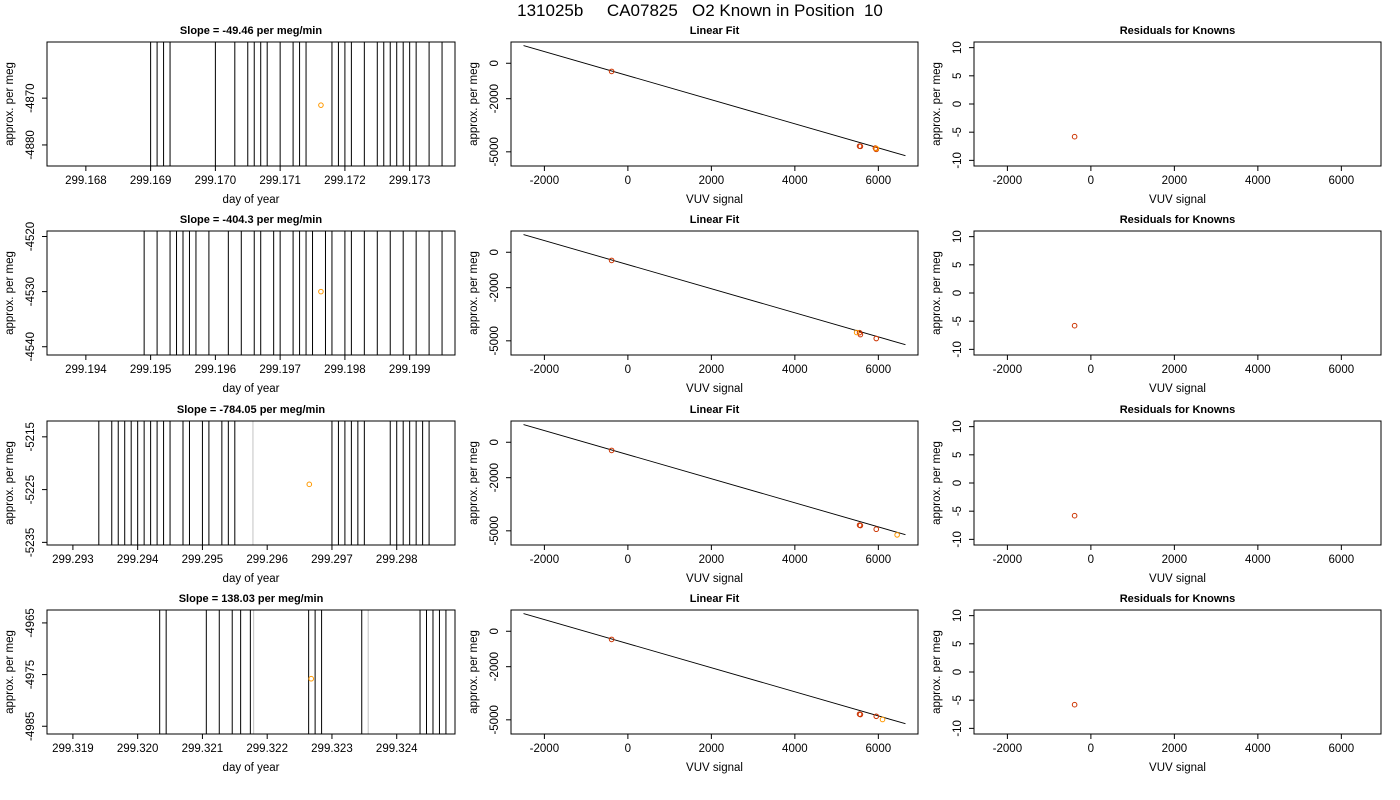 The height and width of the screenshot is (800, 1400). What do you see at coordinates (958, 511) in the screenshot?
I see `panel-r3-c3-y-tick-label: -5` at bounding box center [958, 511].